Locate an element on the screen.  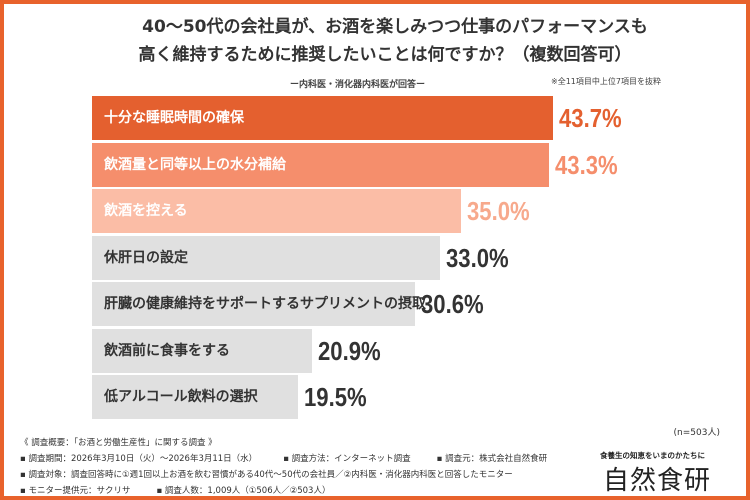
bar-label: 飲酒前に食事をする is located at coordinates (167, 350).